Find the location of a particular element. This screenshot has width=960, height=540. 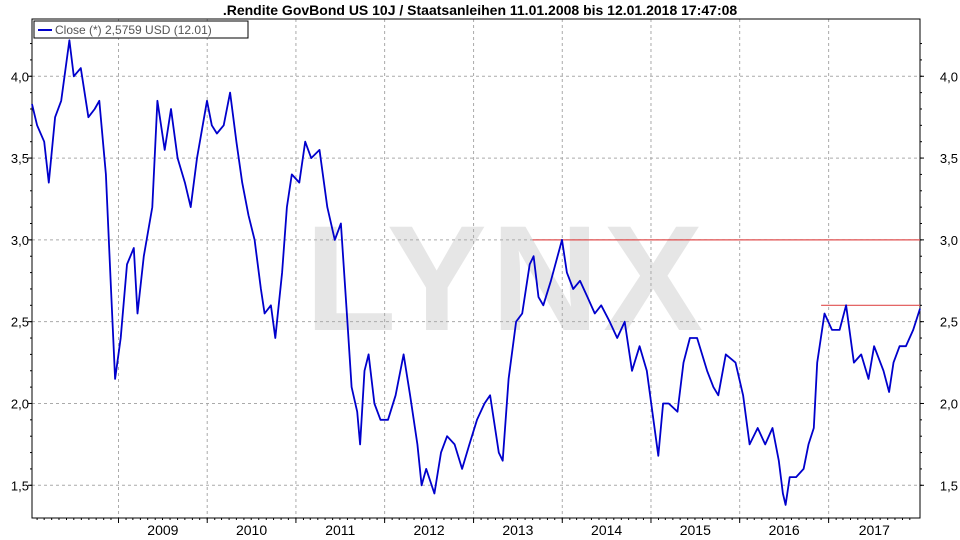

x-tick-label: 2017 is located at coordinates (874, 530).